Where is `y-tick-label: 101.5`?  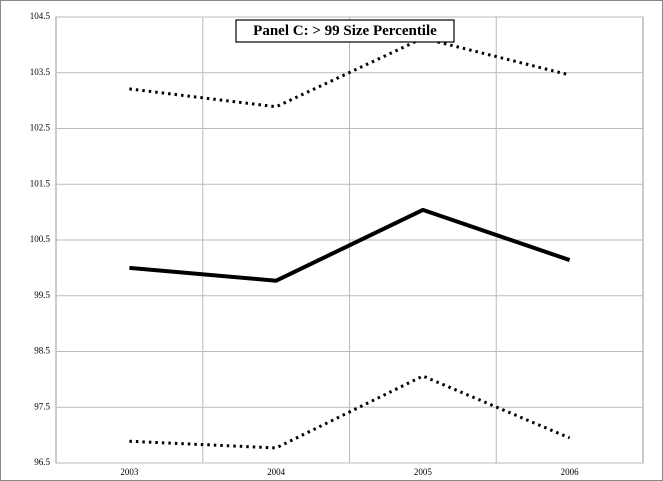 y-tick-label: 101.5 is located at coordinates (40, 183).